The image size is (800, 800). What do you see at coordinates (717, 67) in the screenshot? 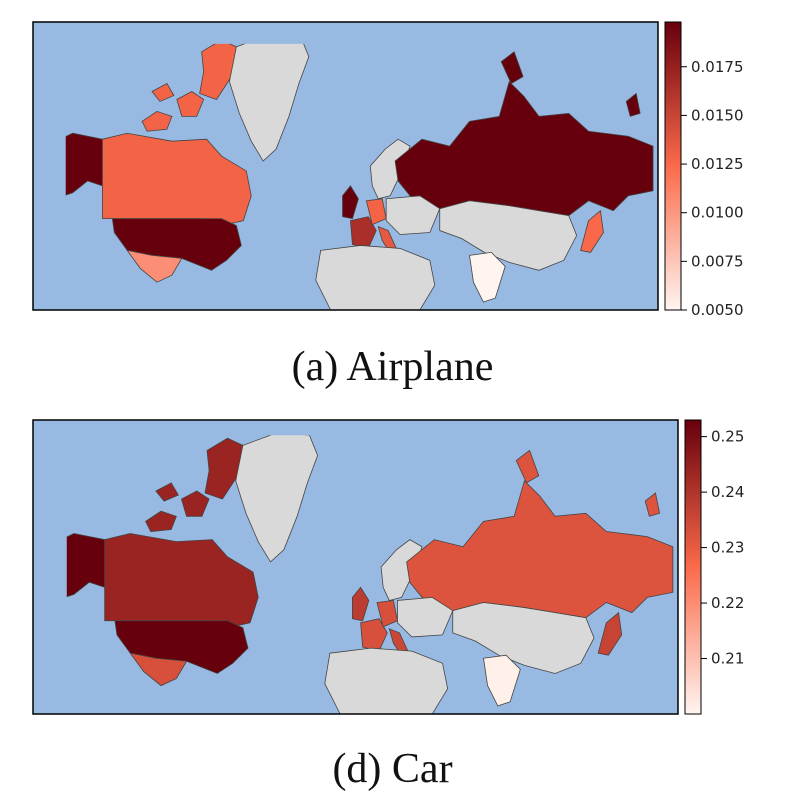
I see `colorbar-tick-label: 0.0175` at bounding box center [717, 67].